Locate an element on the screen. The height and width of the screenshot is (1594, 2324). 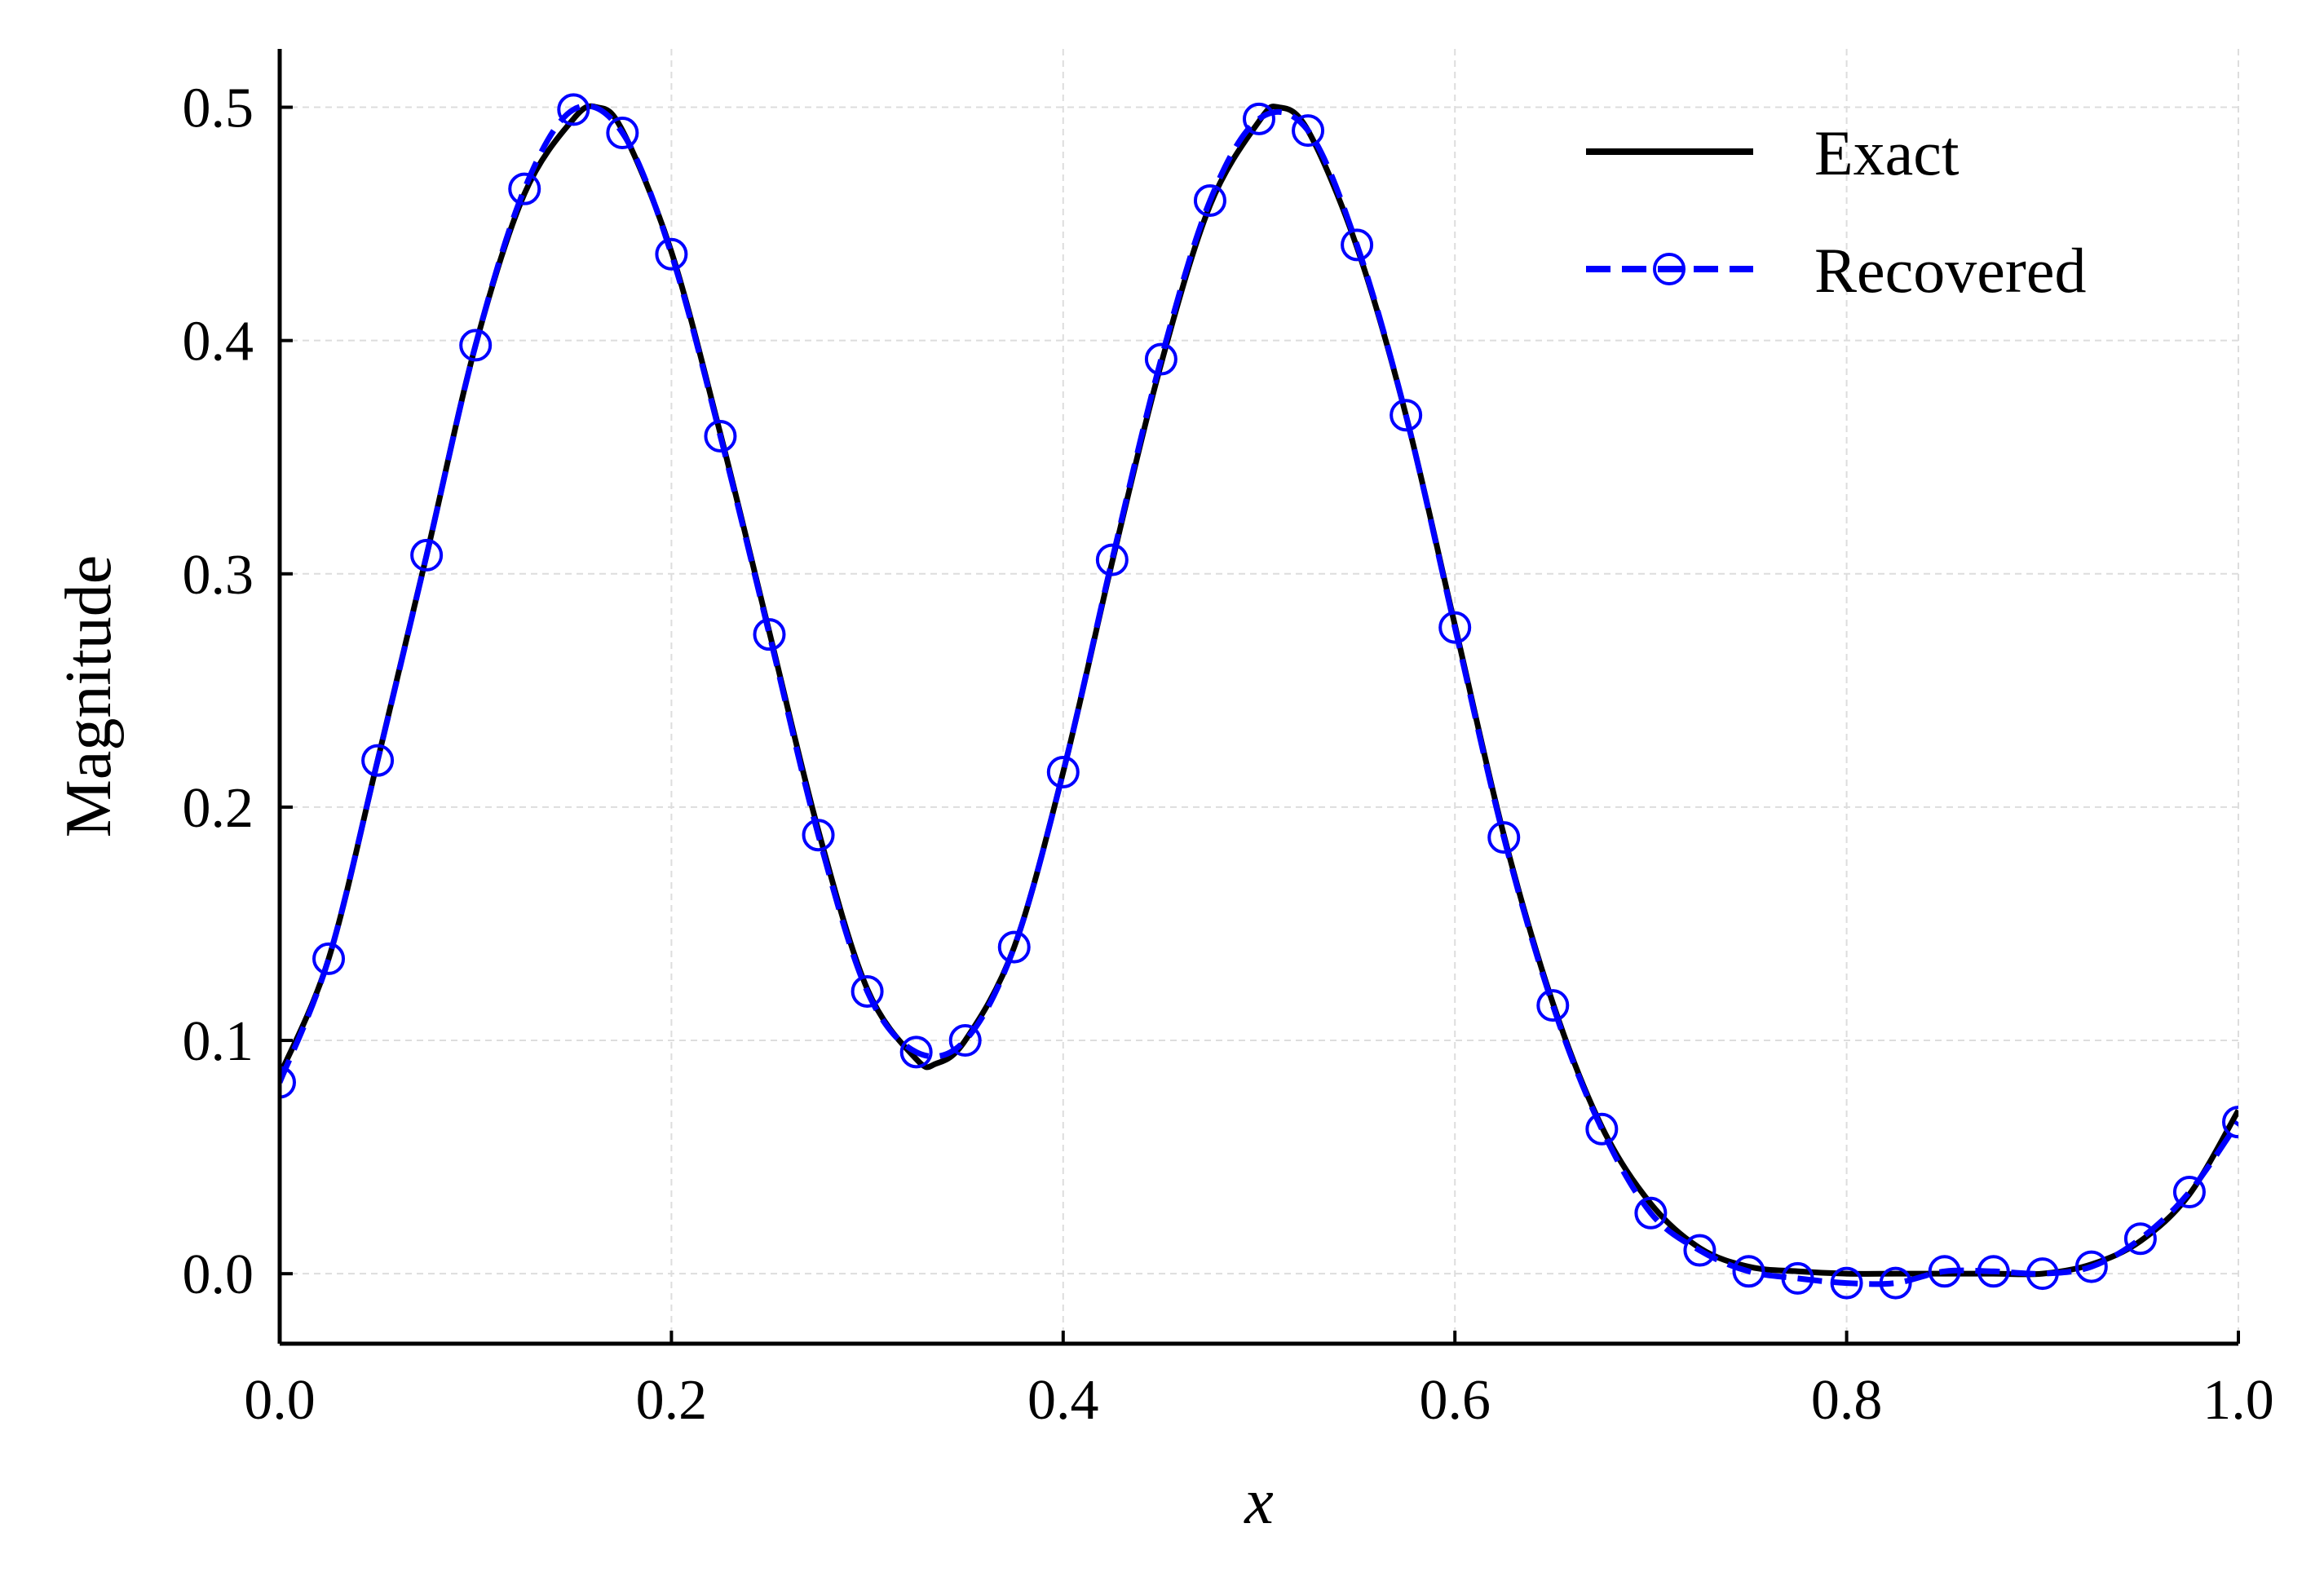
y-tick-label: 0.5 is located at coordinates (218, 108).